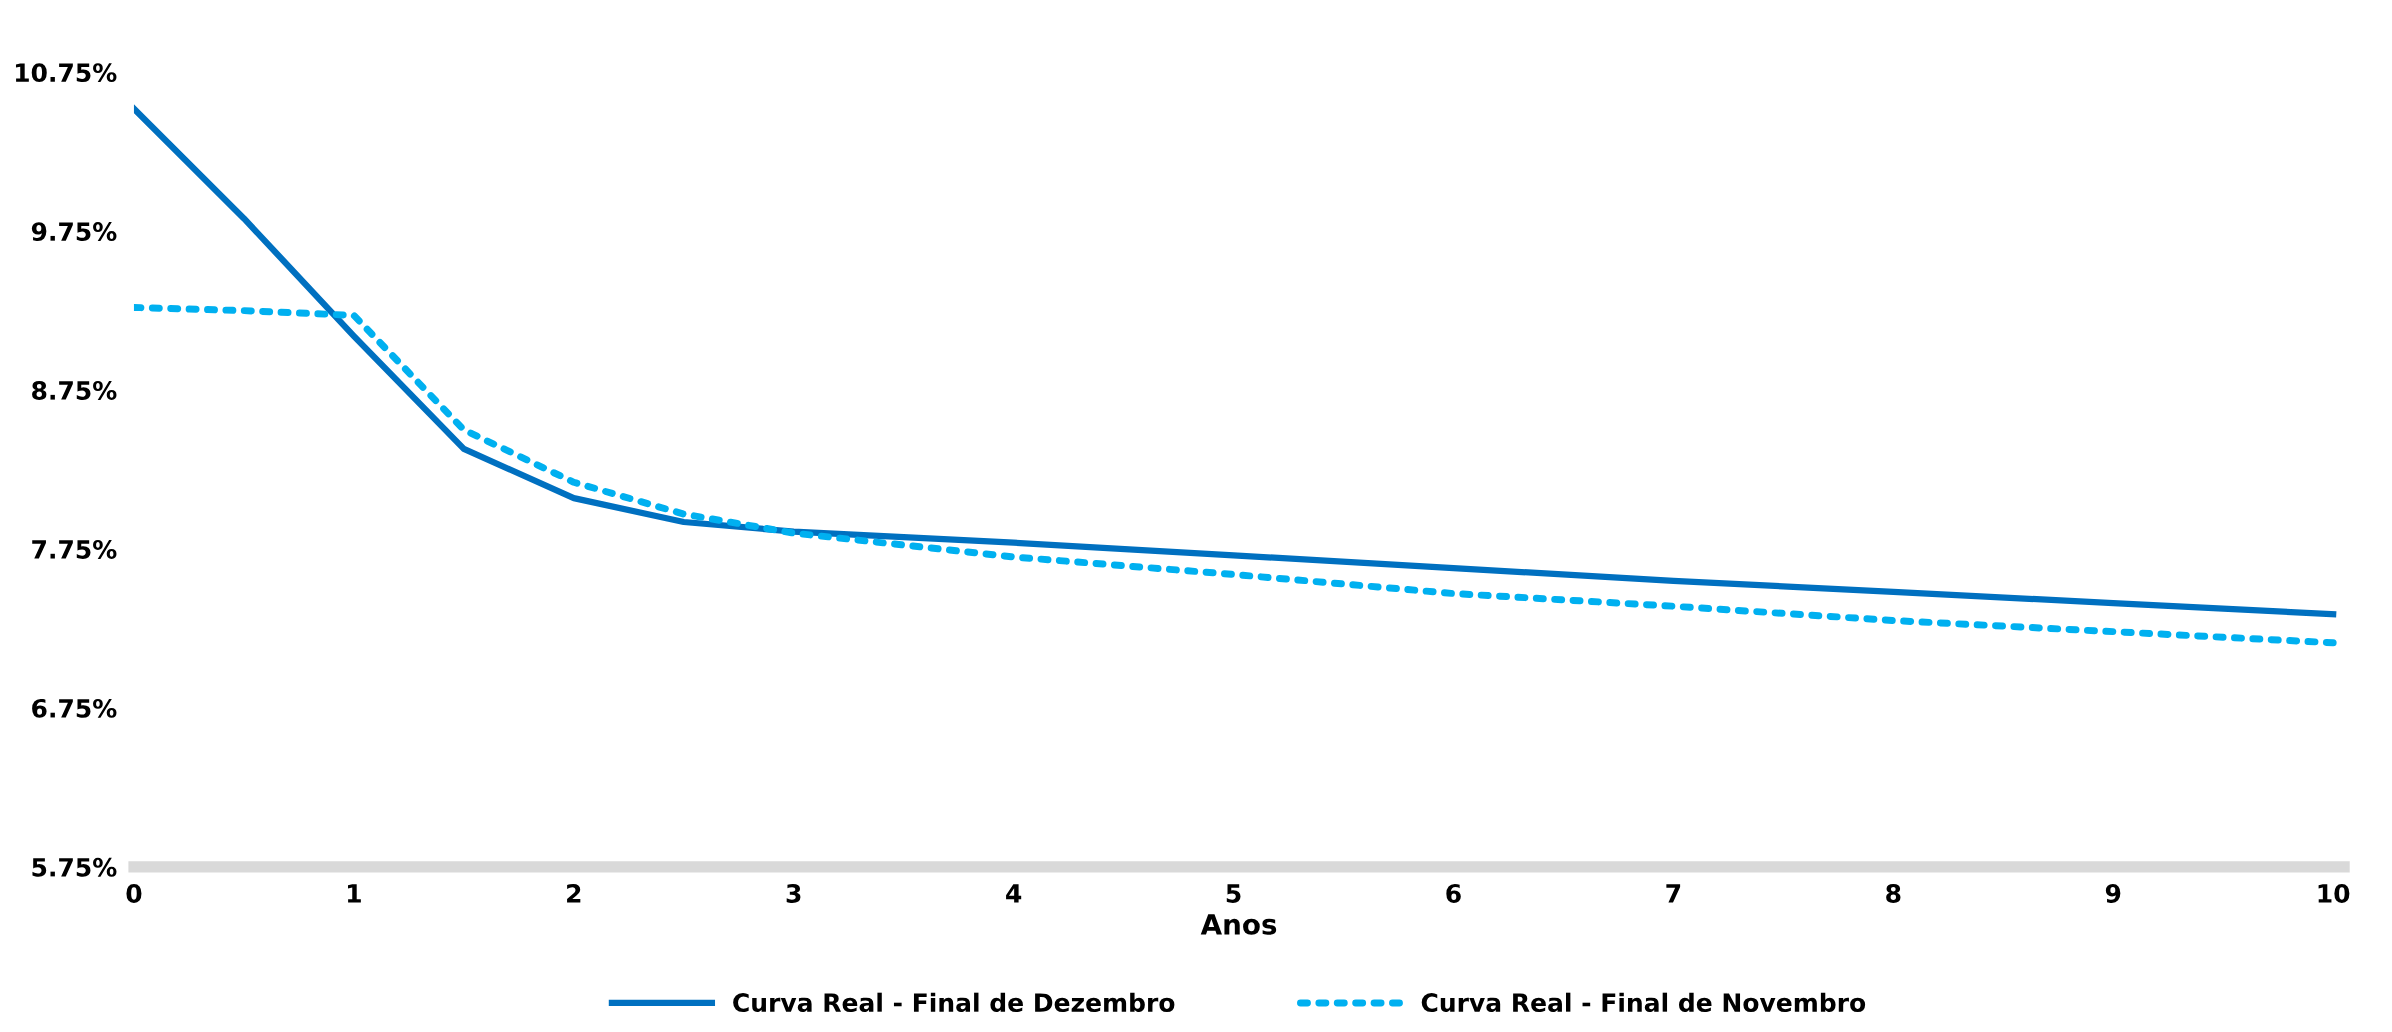 The height and width of the screenshot is (1032, 2392). Describe the element at coordinates (74, 867) in the screenshot. I see `y-tick-label: 5.75%` at that location.